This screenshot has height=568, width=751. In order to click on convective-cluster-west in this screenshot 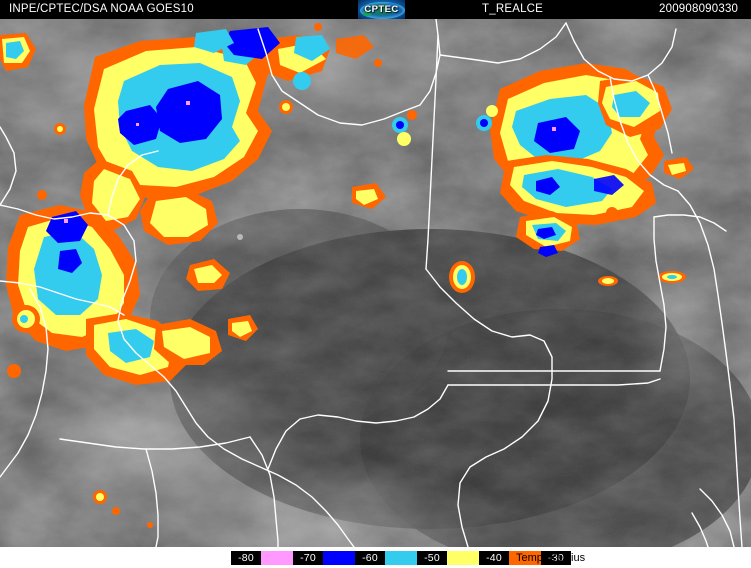, I will do `click(132, 295)`.